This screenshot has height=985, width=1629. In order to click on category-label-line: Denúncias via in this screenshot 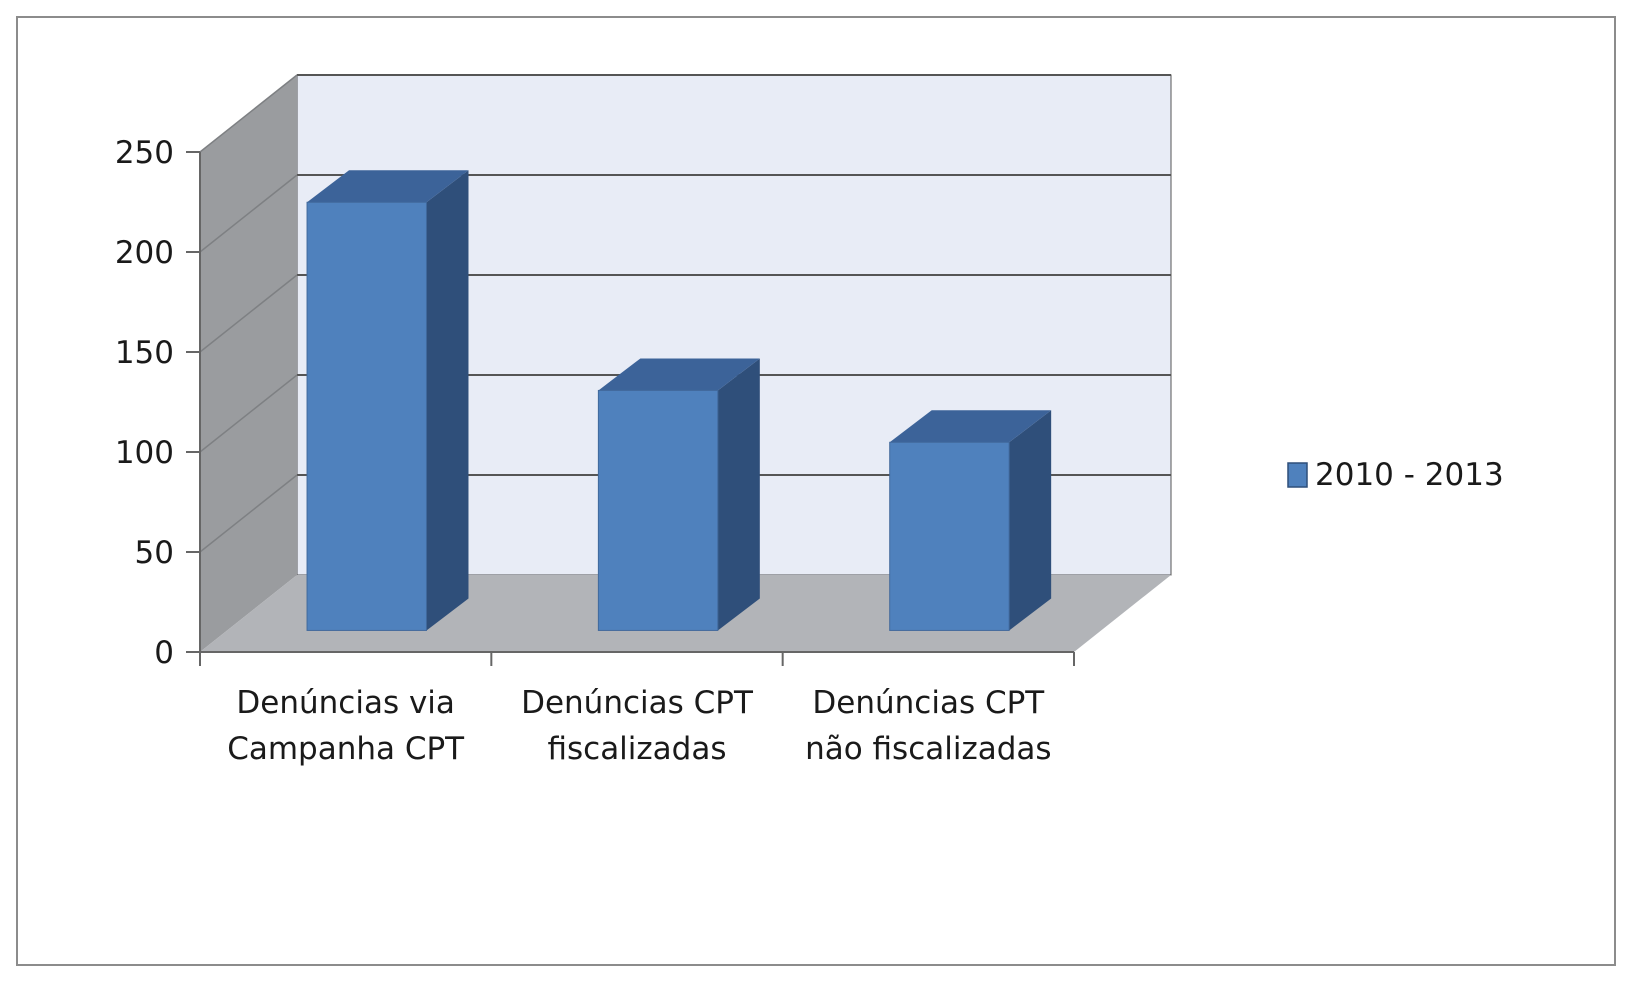, I will do `click(345, 703)`.